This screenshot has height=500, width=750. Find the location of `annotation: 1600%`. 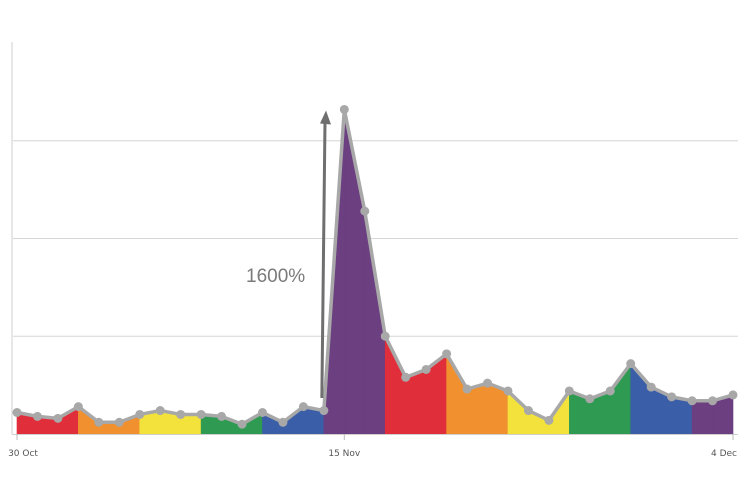

annotation: 1600% is located at coordinates (288, 254).